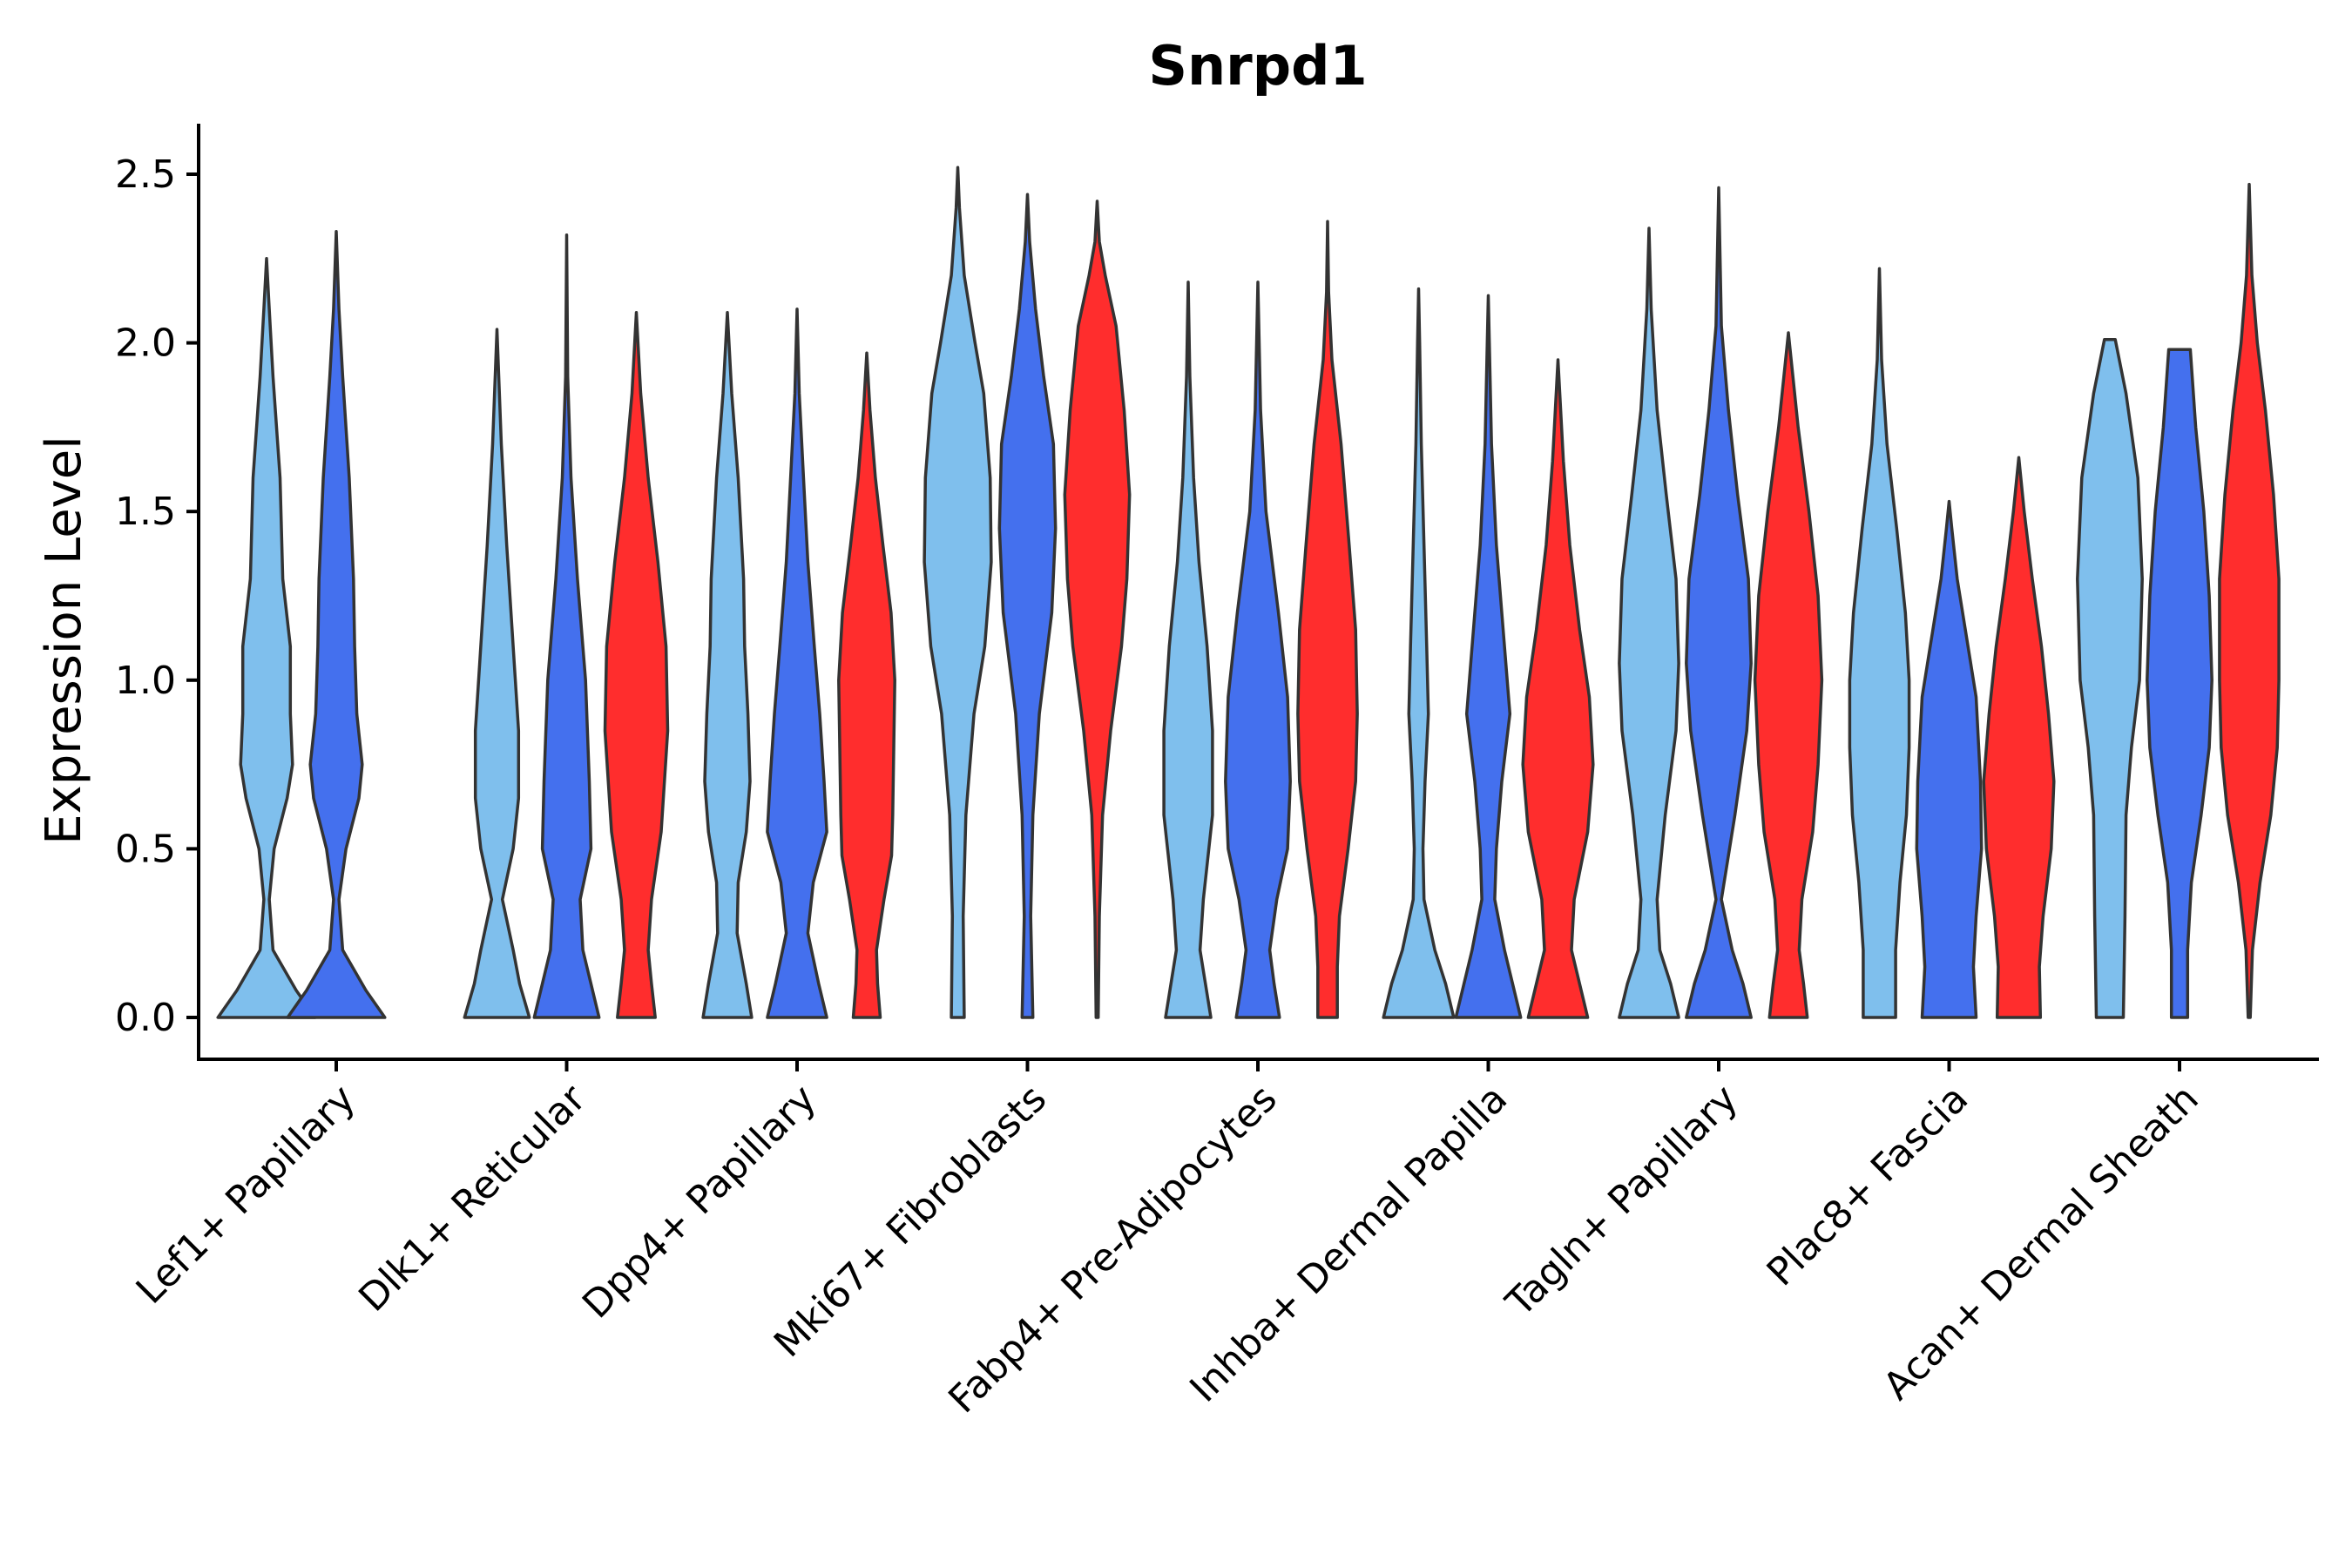  I want to click on violin-6-group2, so click(1488, 657).